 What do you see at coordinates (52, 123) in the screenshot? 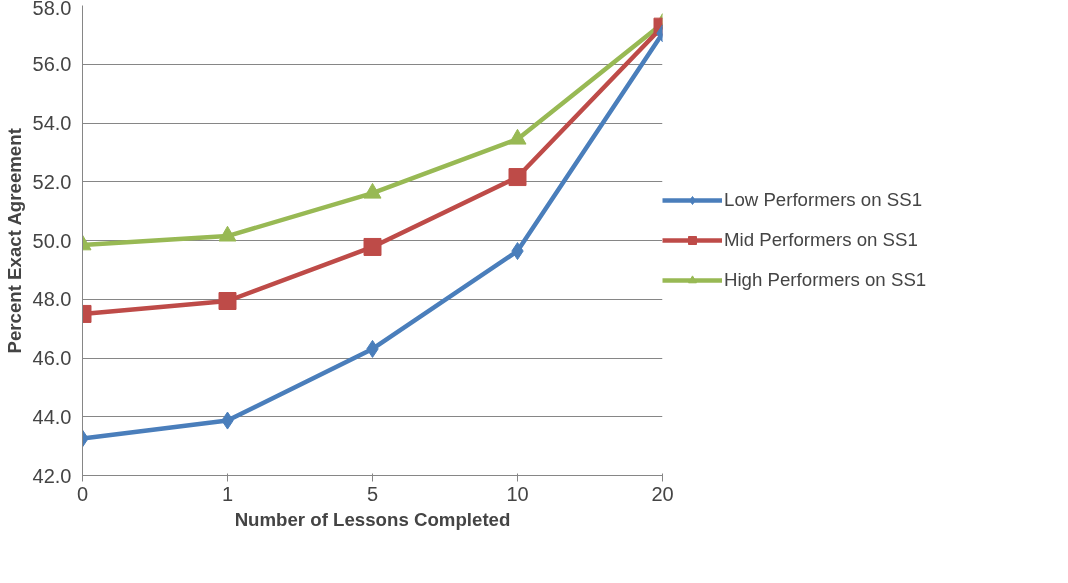
I see `y-tick-label: 54.0` at bounding box center [52, 123].